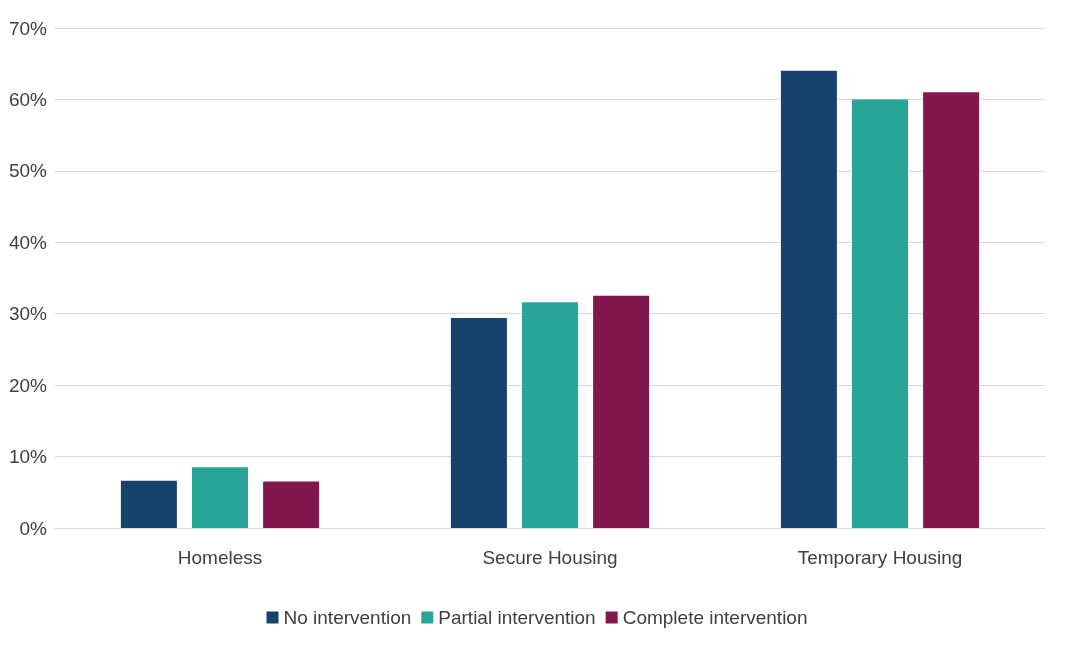  Describe the element at coordinates (28, 99) in the screenshot. I see `y-tick-label: 60%` at that location.